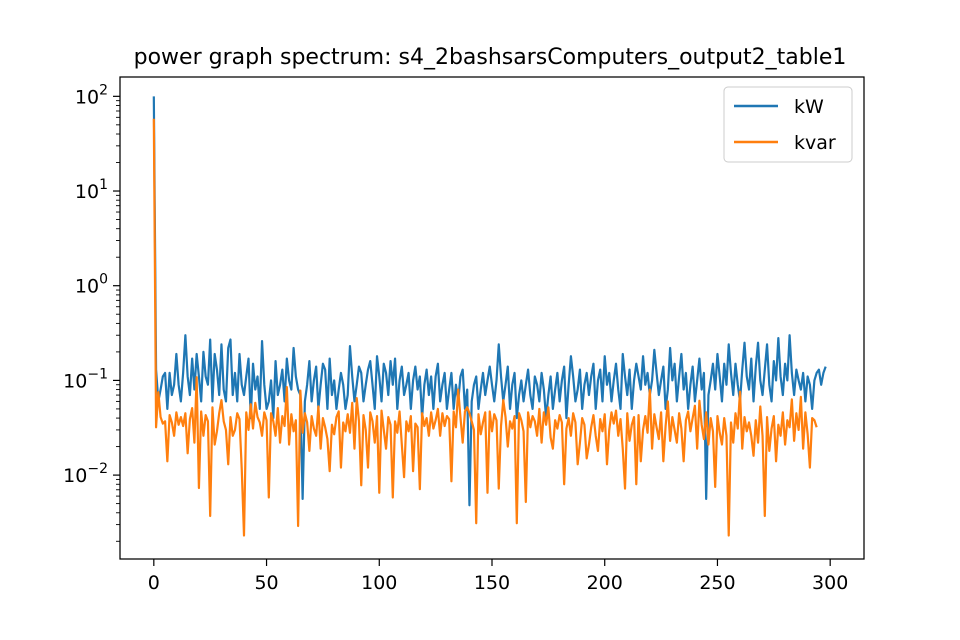 The height and width of the screenshot is (640, 960). Describe the element at coordinates (91, 312) in the screenshot. I see `y-axis: 10⁻² 10⁻¹ 10⁰ 10¹ 10²` at that location.